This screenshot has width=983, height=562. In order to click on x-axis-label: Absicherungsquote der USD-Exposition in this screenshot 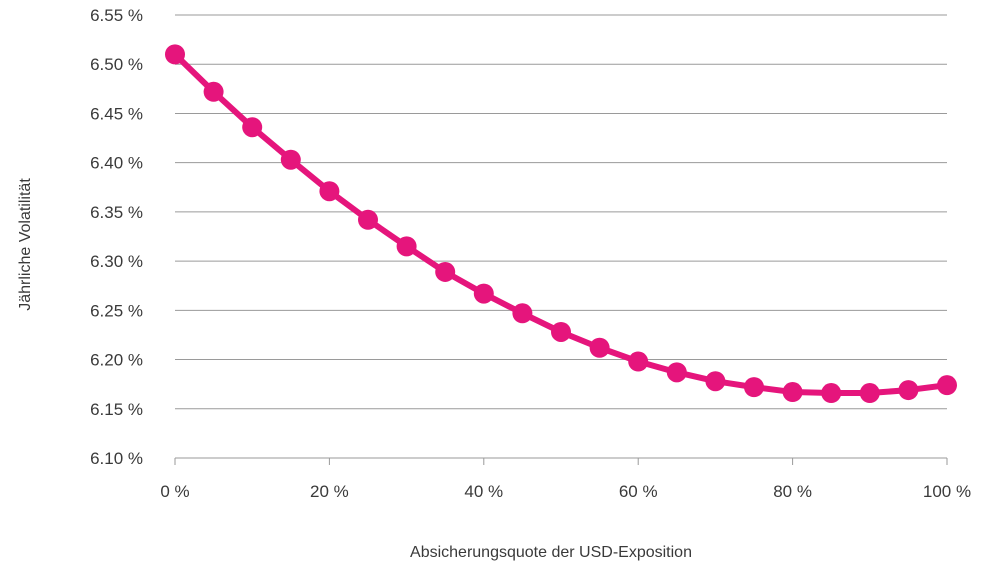, I will do `click(551, 552)`.